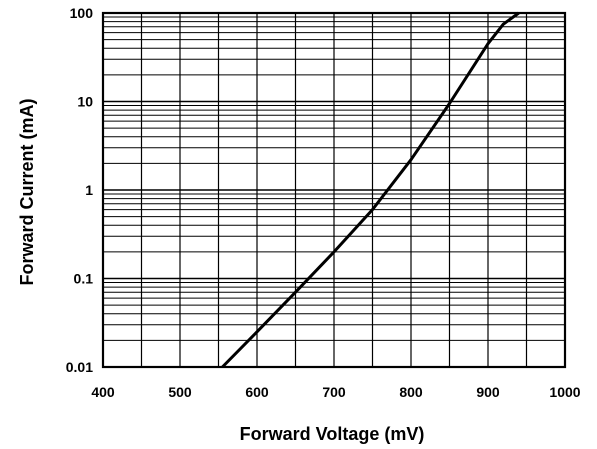 Image resolution: width=597 pixels, height=449 pixels. I want to click on y-axis-title: Forward Current (mA), so click(27, 191).